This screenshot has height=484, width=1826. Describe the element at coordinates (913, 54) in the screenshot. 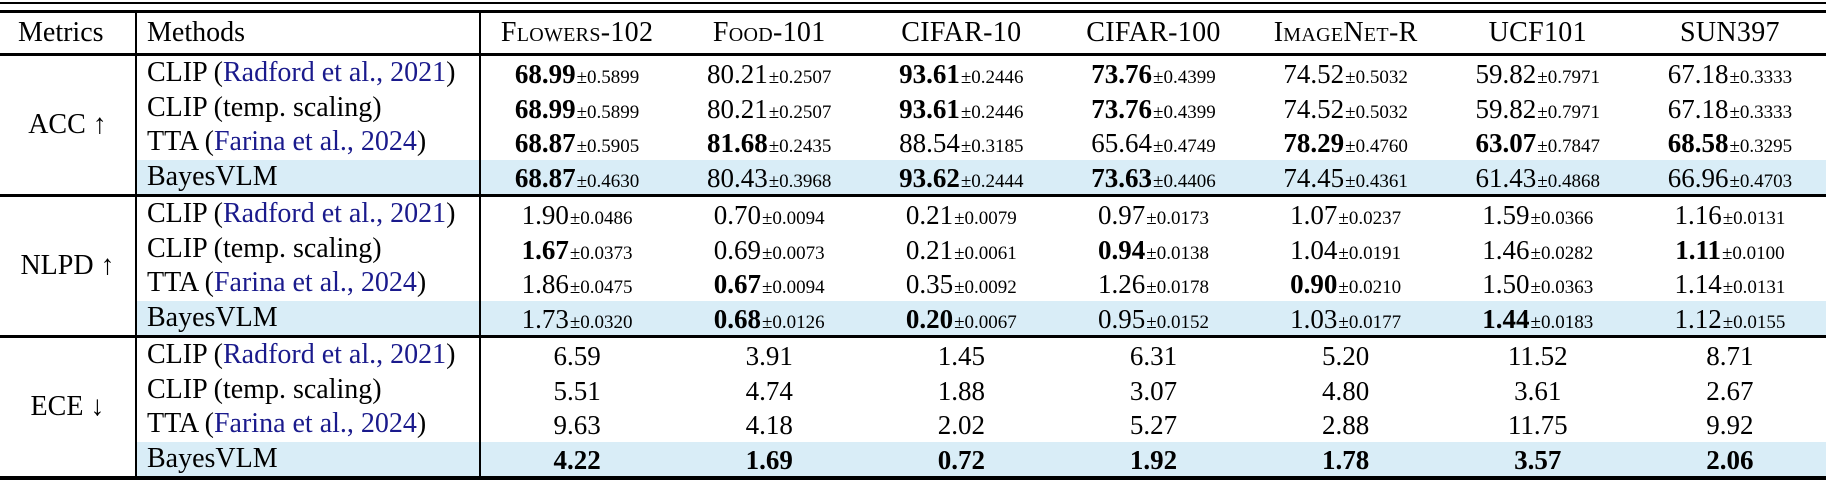

I see `header-rule` at that location.